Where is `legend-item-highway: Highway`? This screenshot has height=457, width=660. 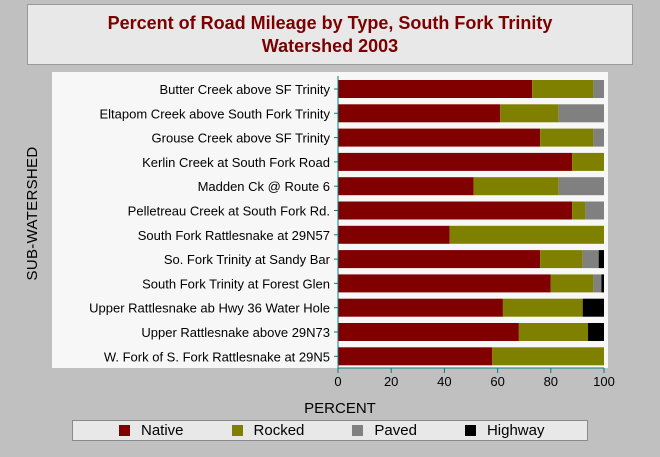 legend-item-highway: Highway is located at coordinates (504, 430).